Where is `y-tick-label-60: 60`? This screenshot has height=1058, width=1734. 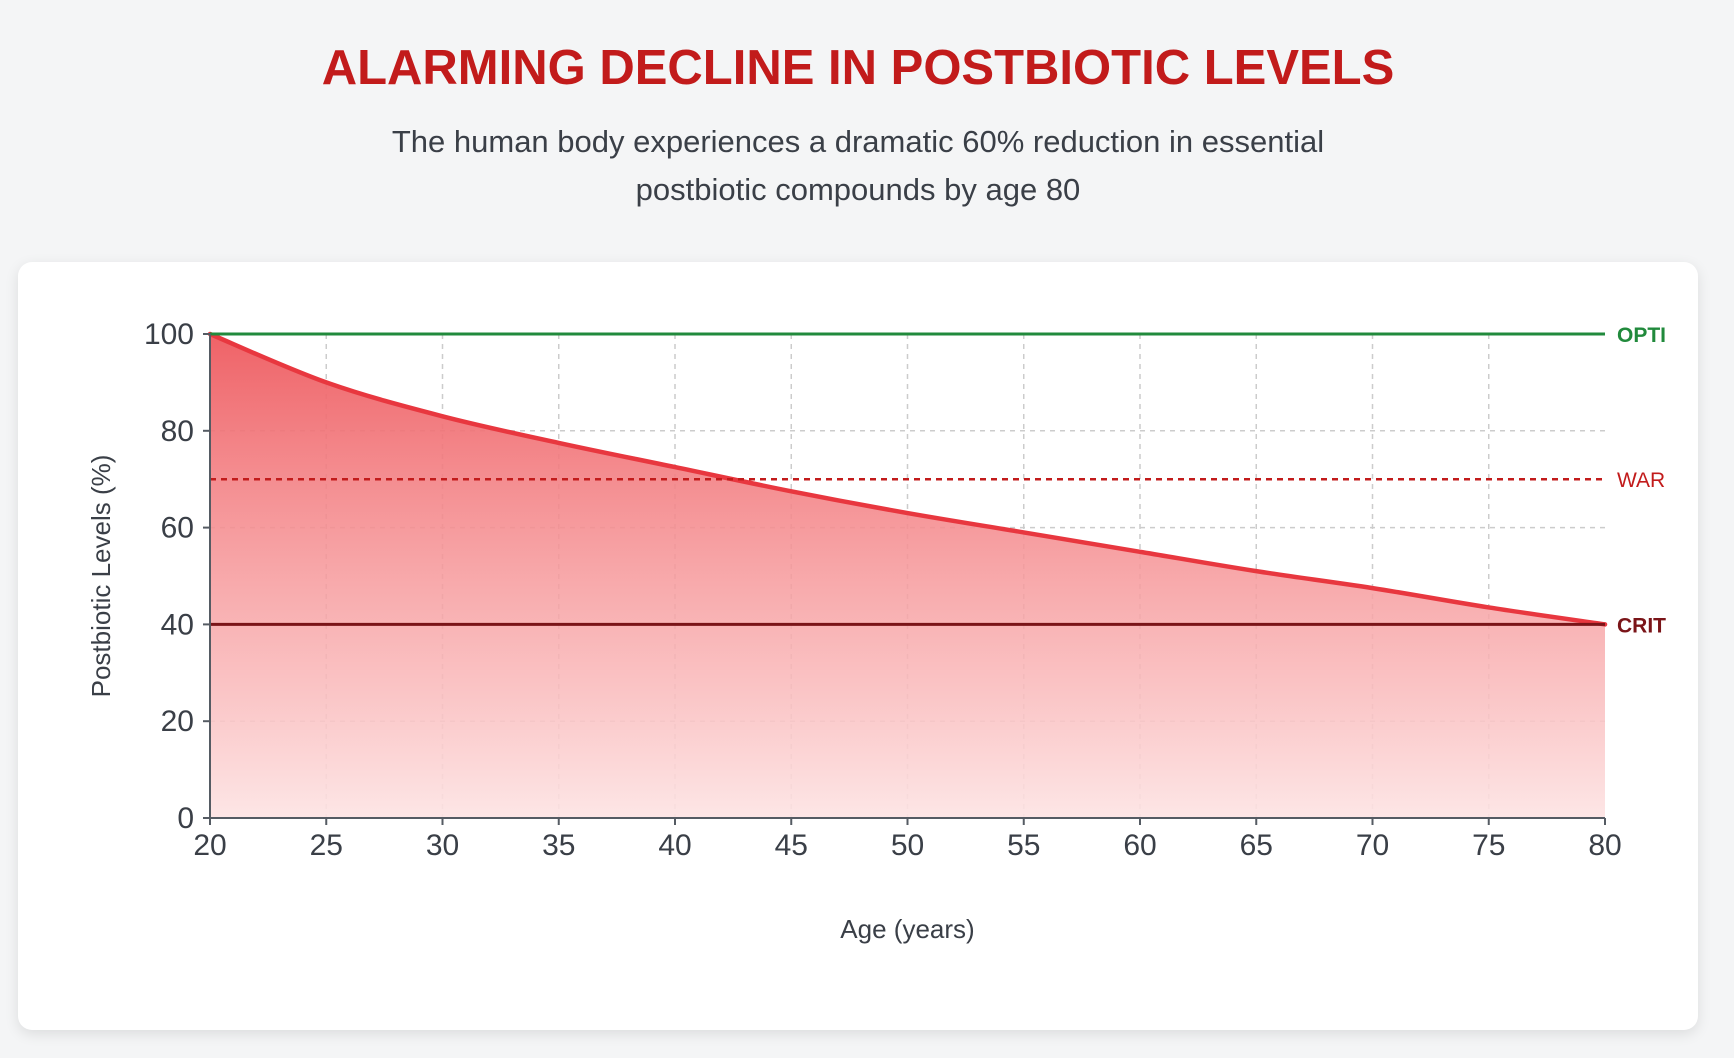 y-tick-label-60: 60 is located at coordinates (177, 528).